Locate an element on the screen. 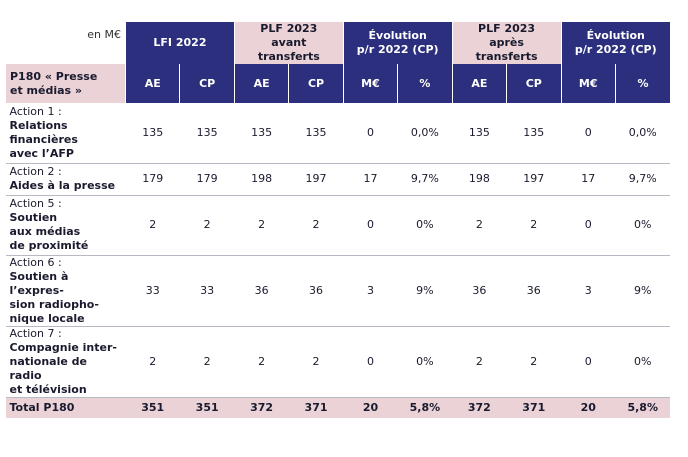  action-number: Action 2 : is located at coordinates (35, 171).